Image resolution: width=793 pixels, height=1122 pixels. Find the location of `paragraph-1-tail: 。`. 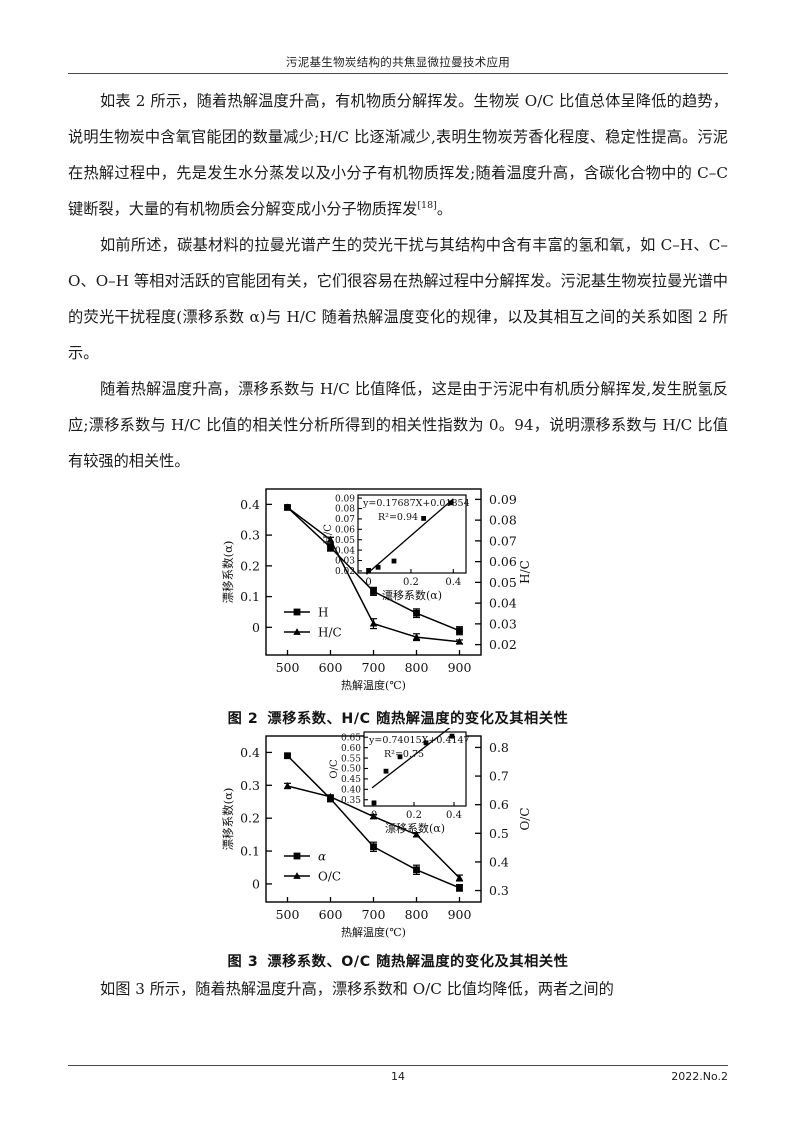

paragraph-1-tail: 。 is located at coordinates (444, 209).